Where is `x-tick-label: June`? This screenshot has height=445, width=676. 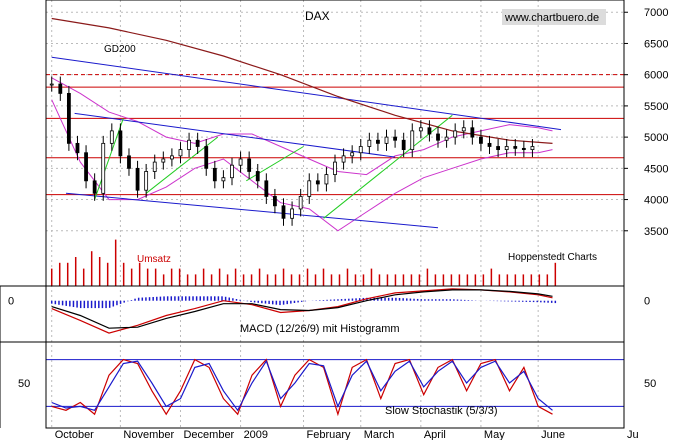 x-tick-label: June is located at coordinates (553, 434).